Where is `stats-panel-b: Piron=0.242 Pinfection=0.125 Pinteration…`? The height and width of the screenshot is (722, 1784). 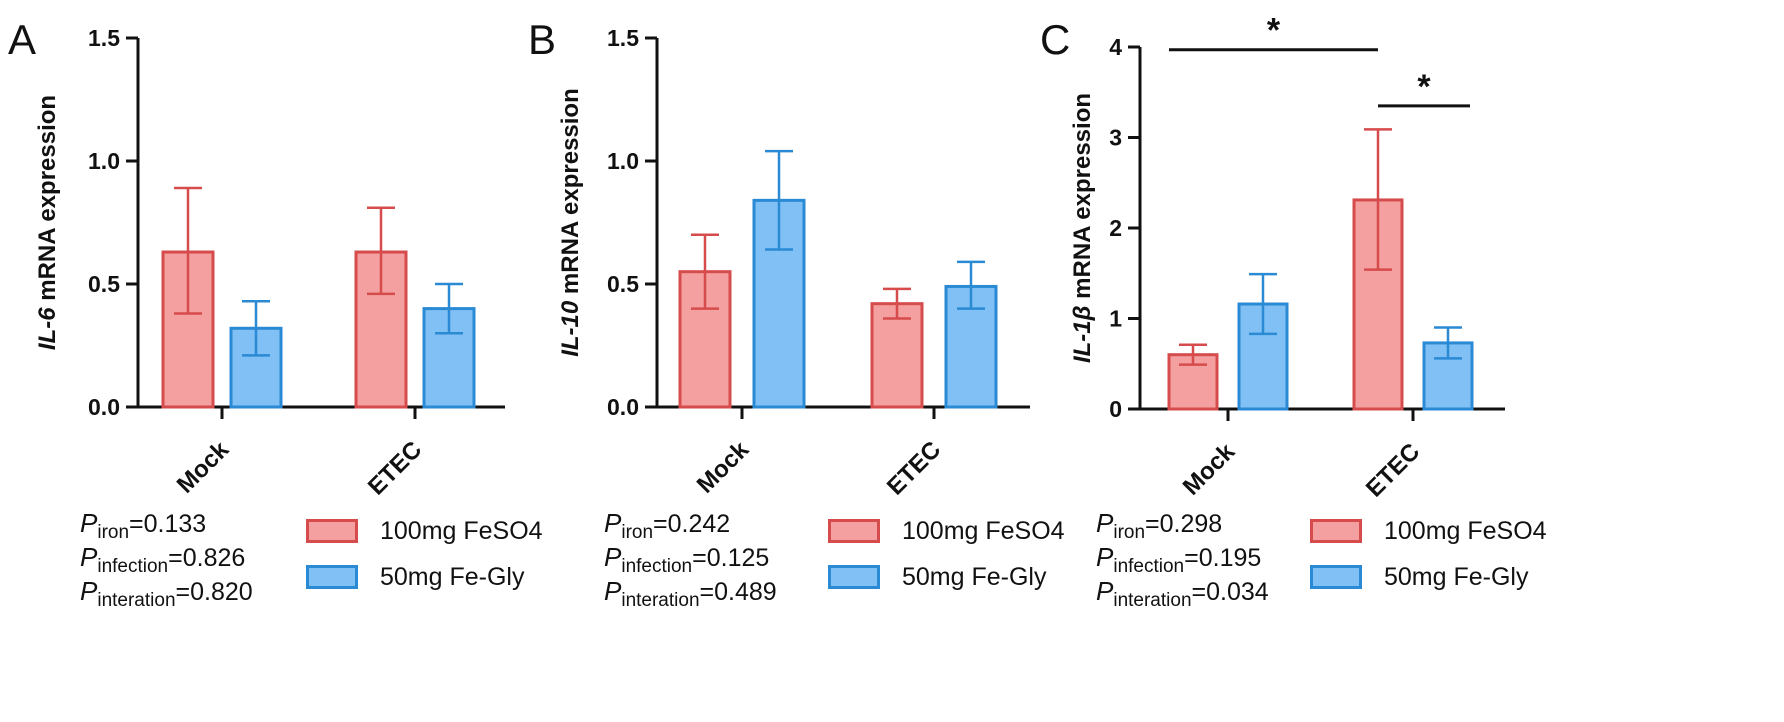
stats-panel-b: Piron=0.242 Pinfection=0.125 Pinteration… is located at coordinates (690, 559).